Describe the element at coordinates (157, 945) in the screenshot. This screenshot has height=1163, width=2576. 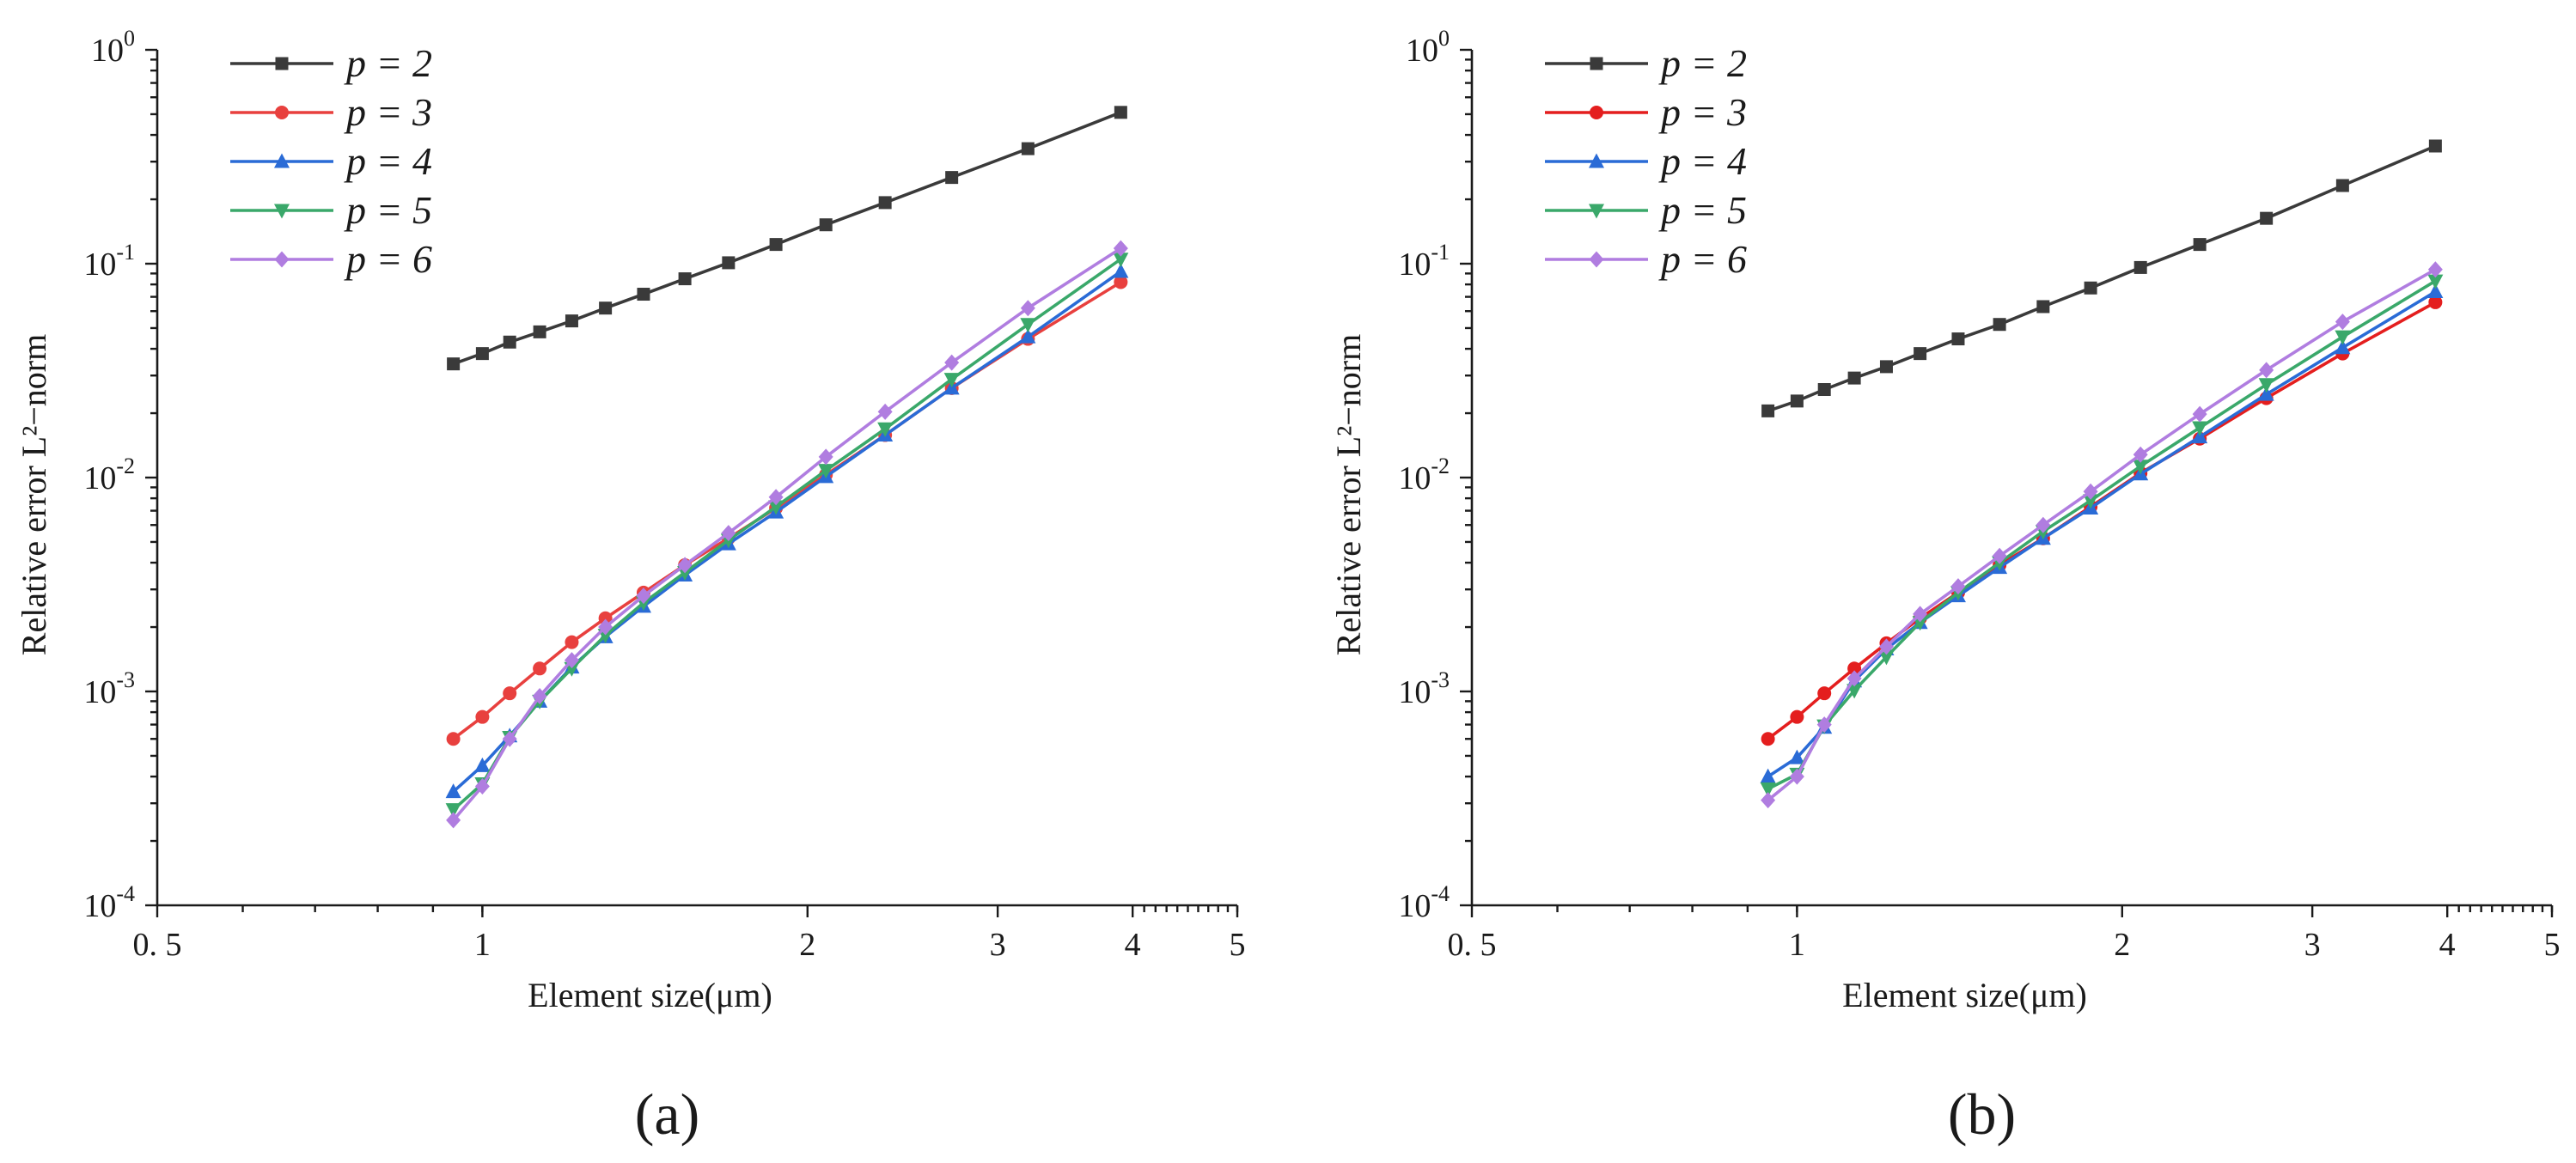
I see `x-tick-label: 0. 5` at that location.